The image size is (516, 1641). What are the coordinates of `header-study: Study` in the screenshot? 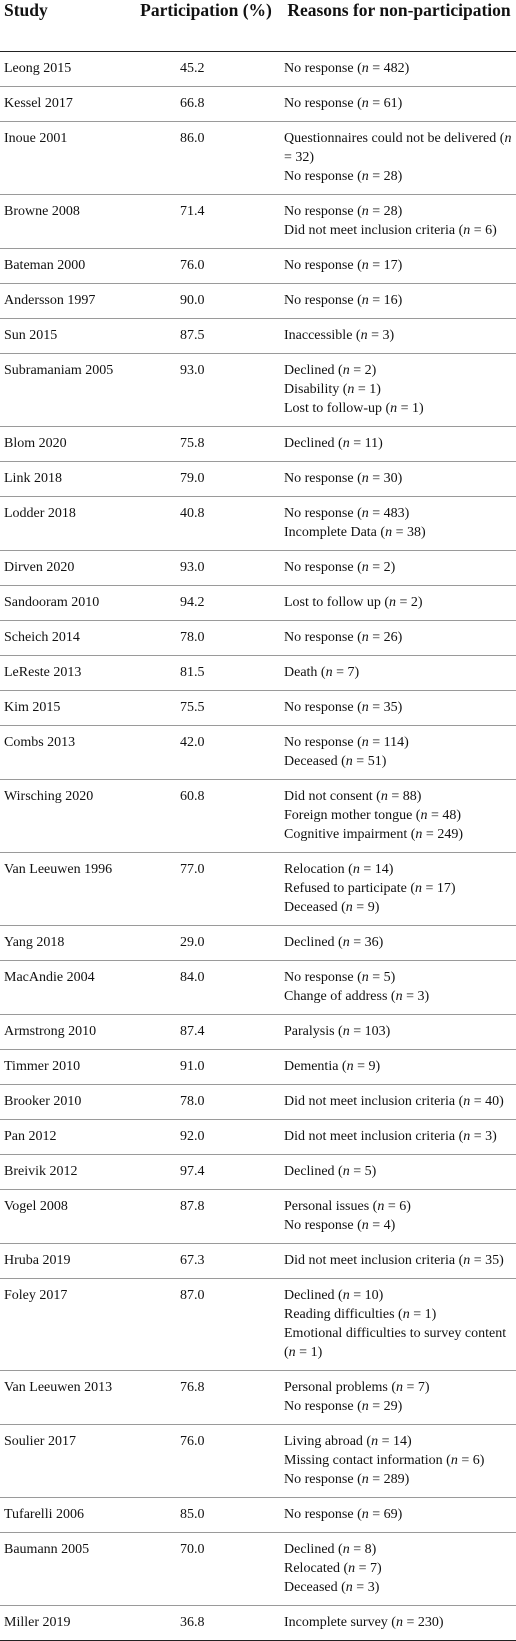 It's located at (26, 10).